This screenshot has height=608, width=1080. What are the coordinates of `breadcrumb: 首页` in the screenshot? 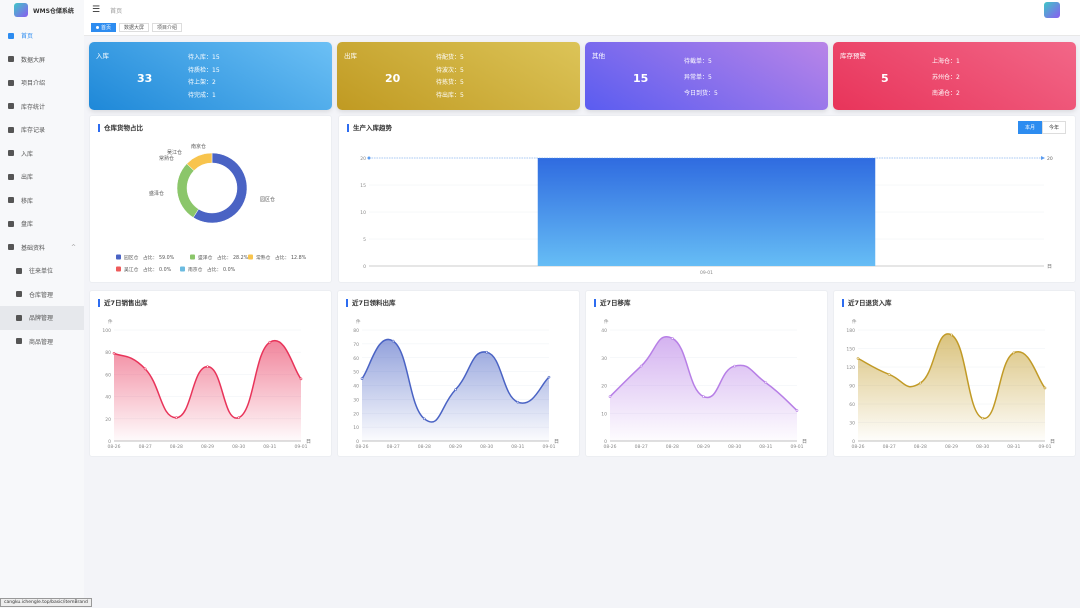 It's located at (116, 11).